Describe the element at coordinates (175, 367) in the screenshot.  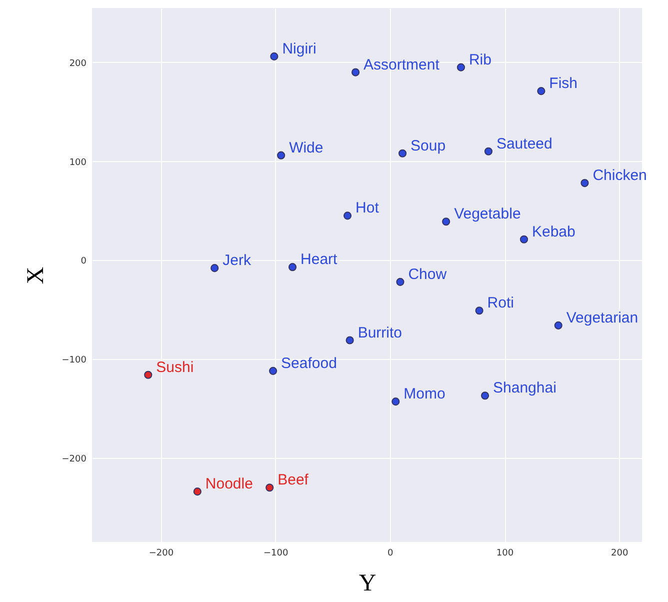
I see `annotation: Sushi` at that location.